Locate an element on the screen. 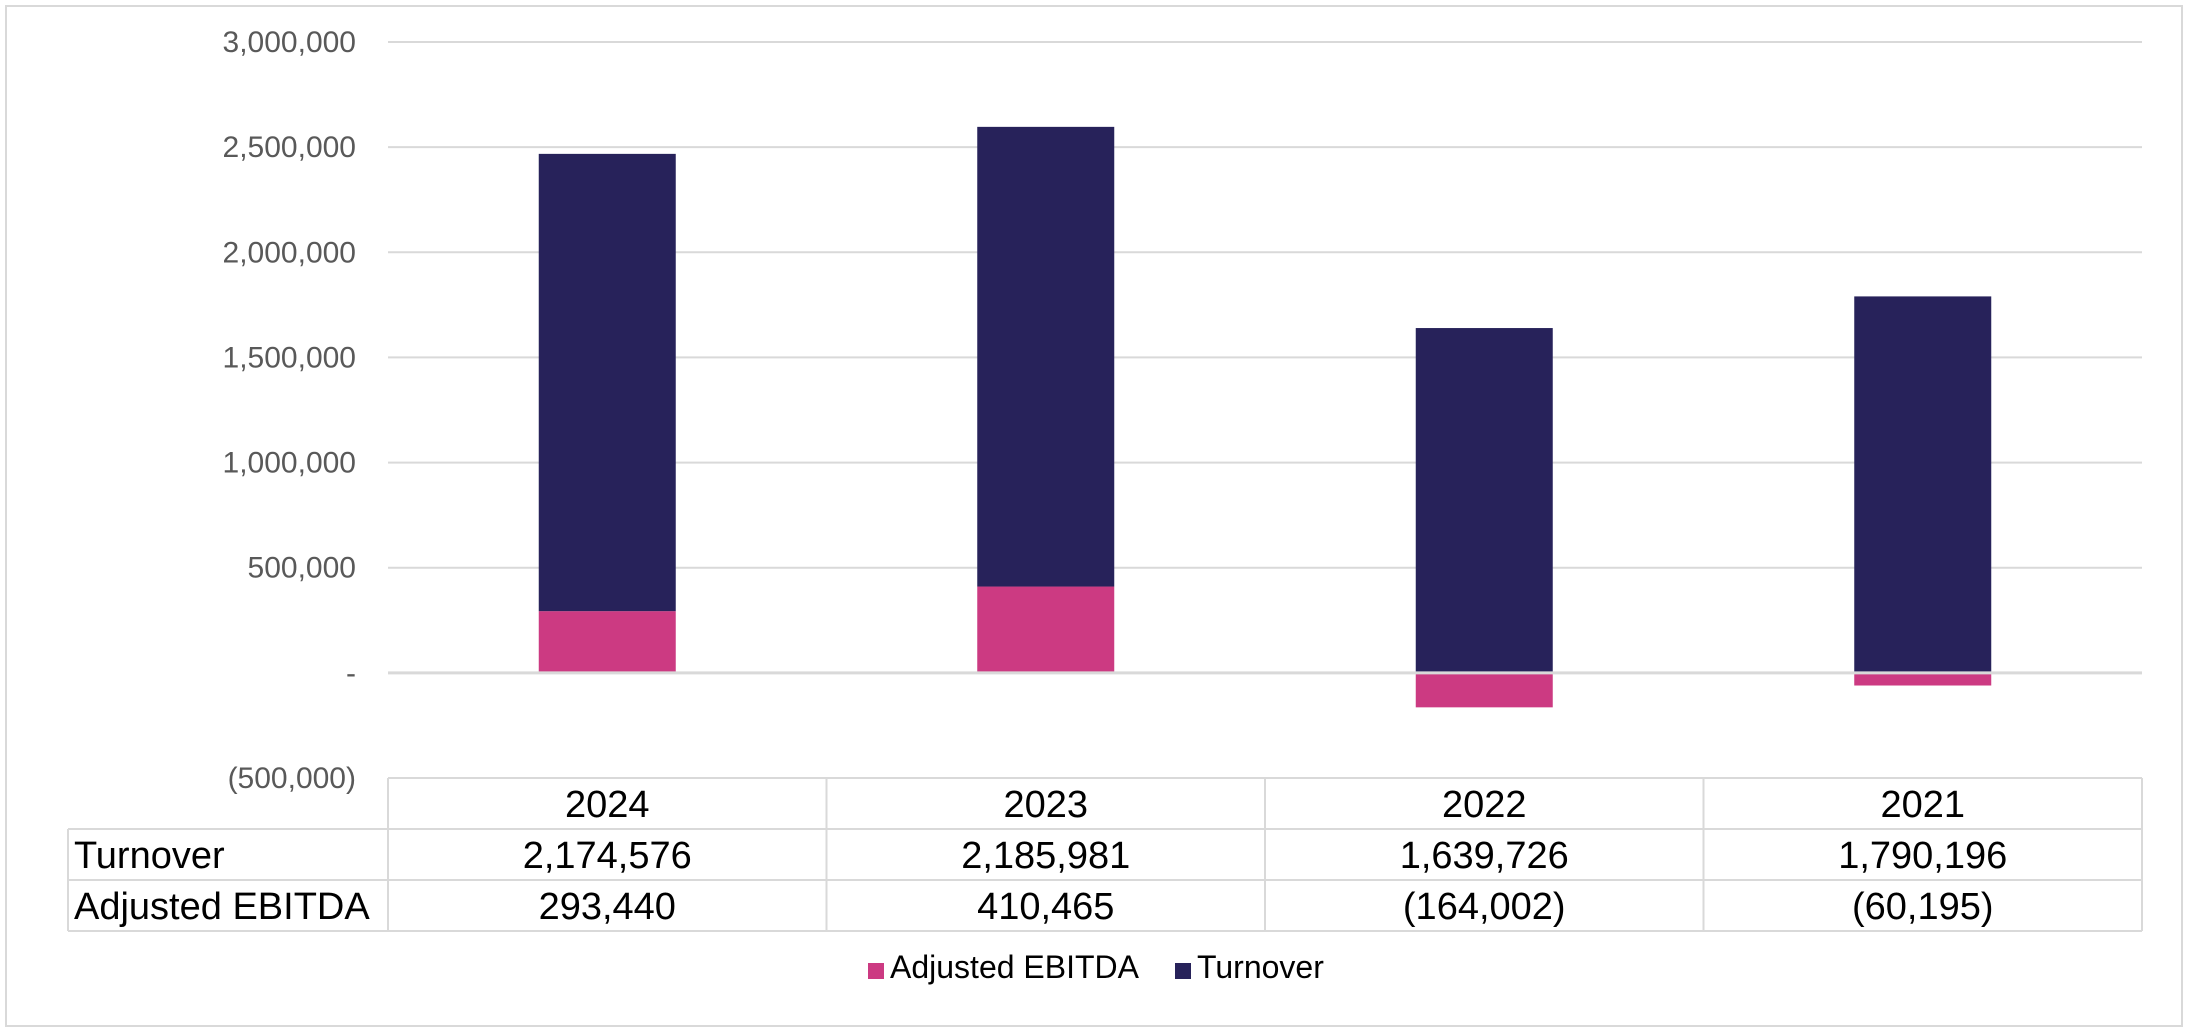 Image resolution: width=2190 pixels, height=1034 pixels. y-tick-label: (500,000) is located at coordinates (292, 778).